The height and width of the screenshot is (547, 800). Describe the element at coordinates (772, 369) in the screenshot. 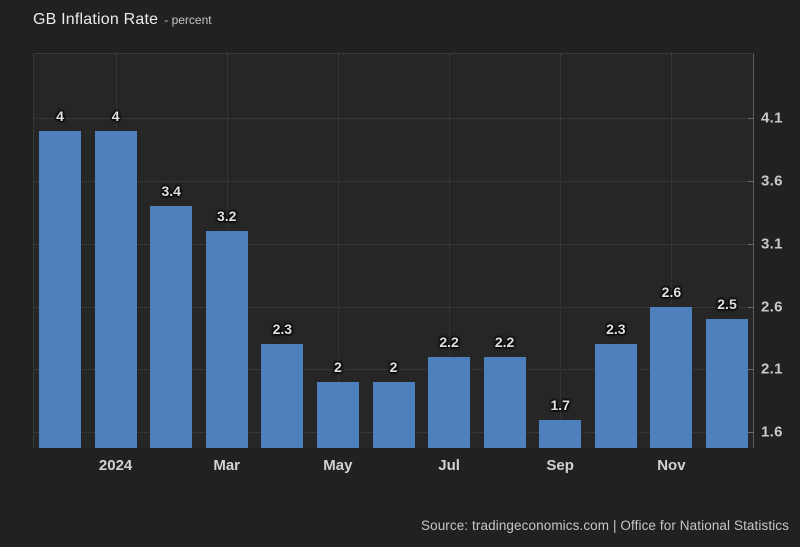

I see `y-axis-label: 2.1` at that location.